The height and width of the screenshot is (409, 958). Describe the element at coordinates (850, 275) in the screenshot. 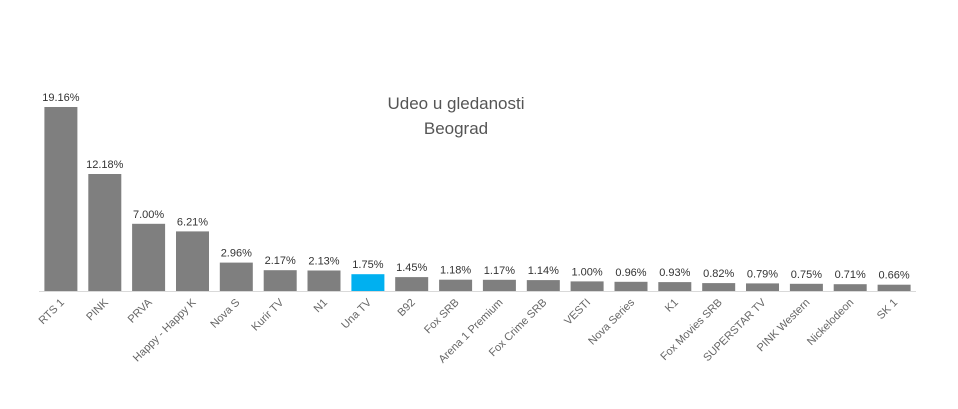

I see `data-label-nickelodeon: 0.71%` at that location.